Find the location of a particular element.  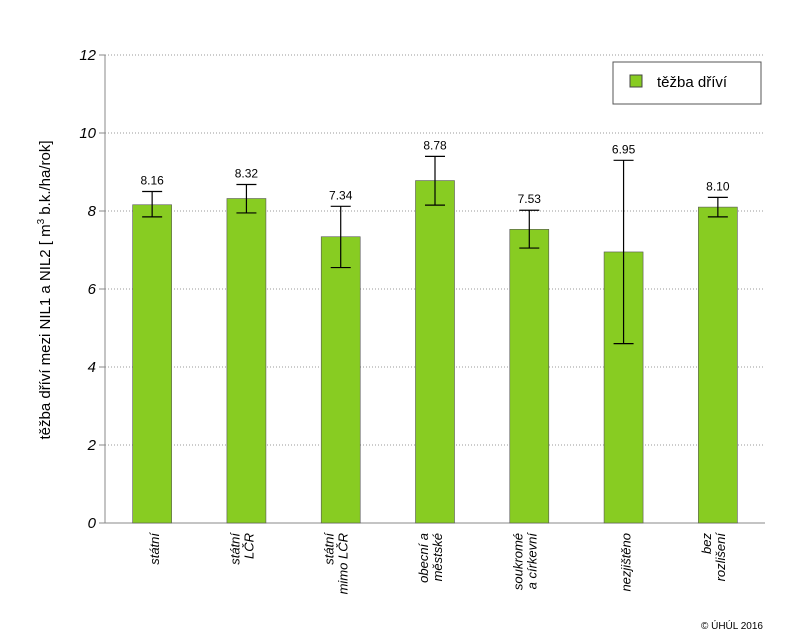

category-label: státnímimo LČR is located at coordinates (336, 563).